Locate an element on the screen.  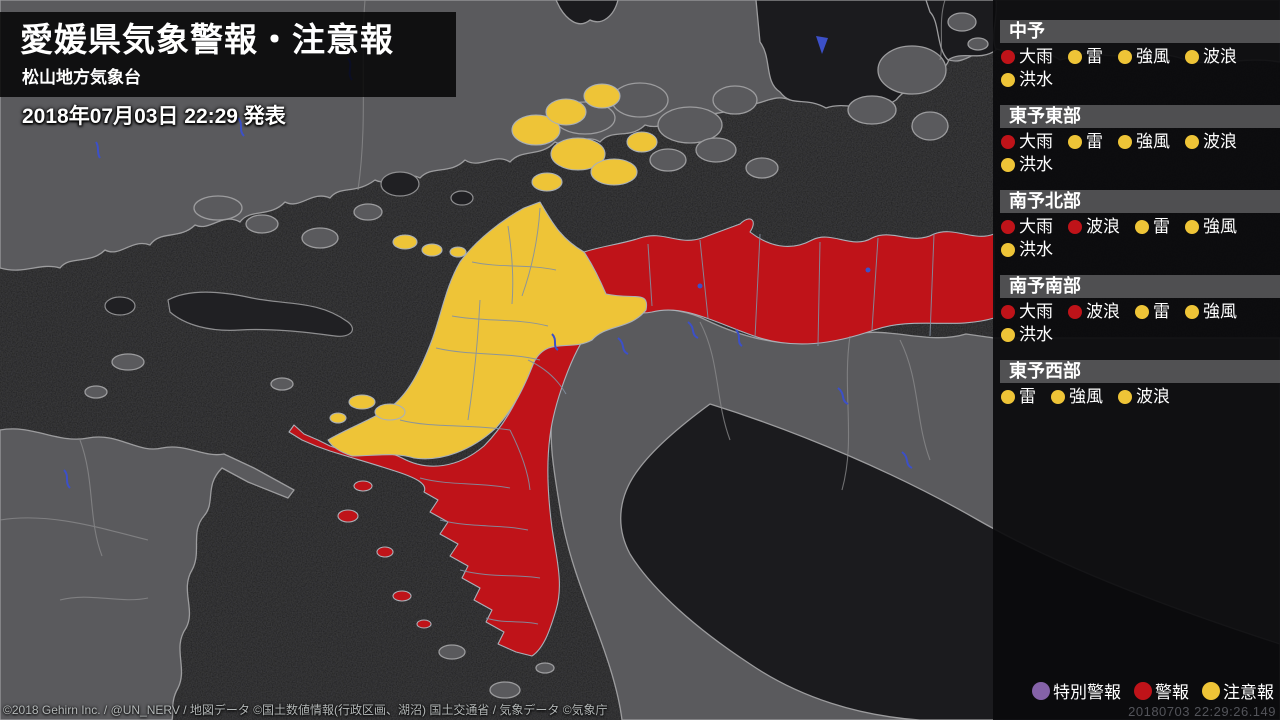
alert-legend: 特別警報 警報 注意報 is located at coordinates (1153, 690).